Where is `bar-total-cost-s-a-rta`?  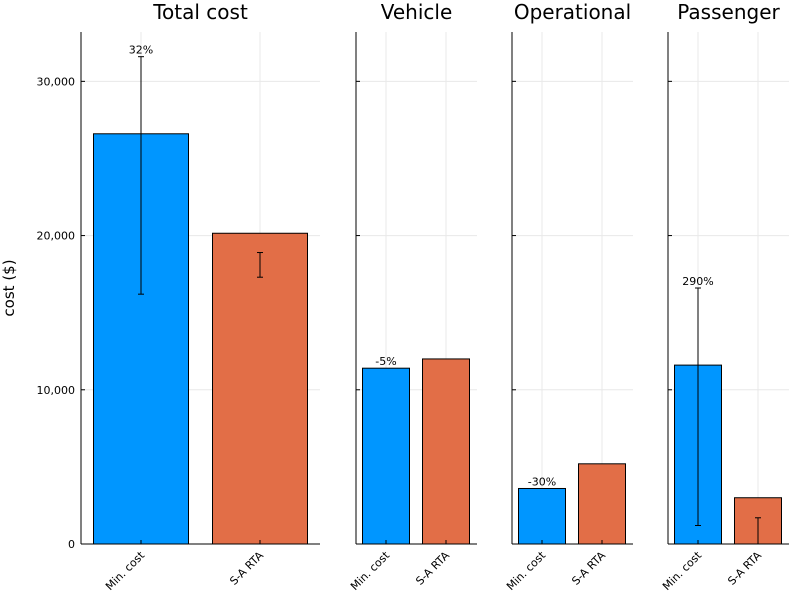 bar-total-cost-s-a-rta is located at coordinates (260, 388).